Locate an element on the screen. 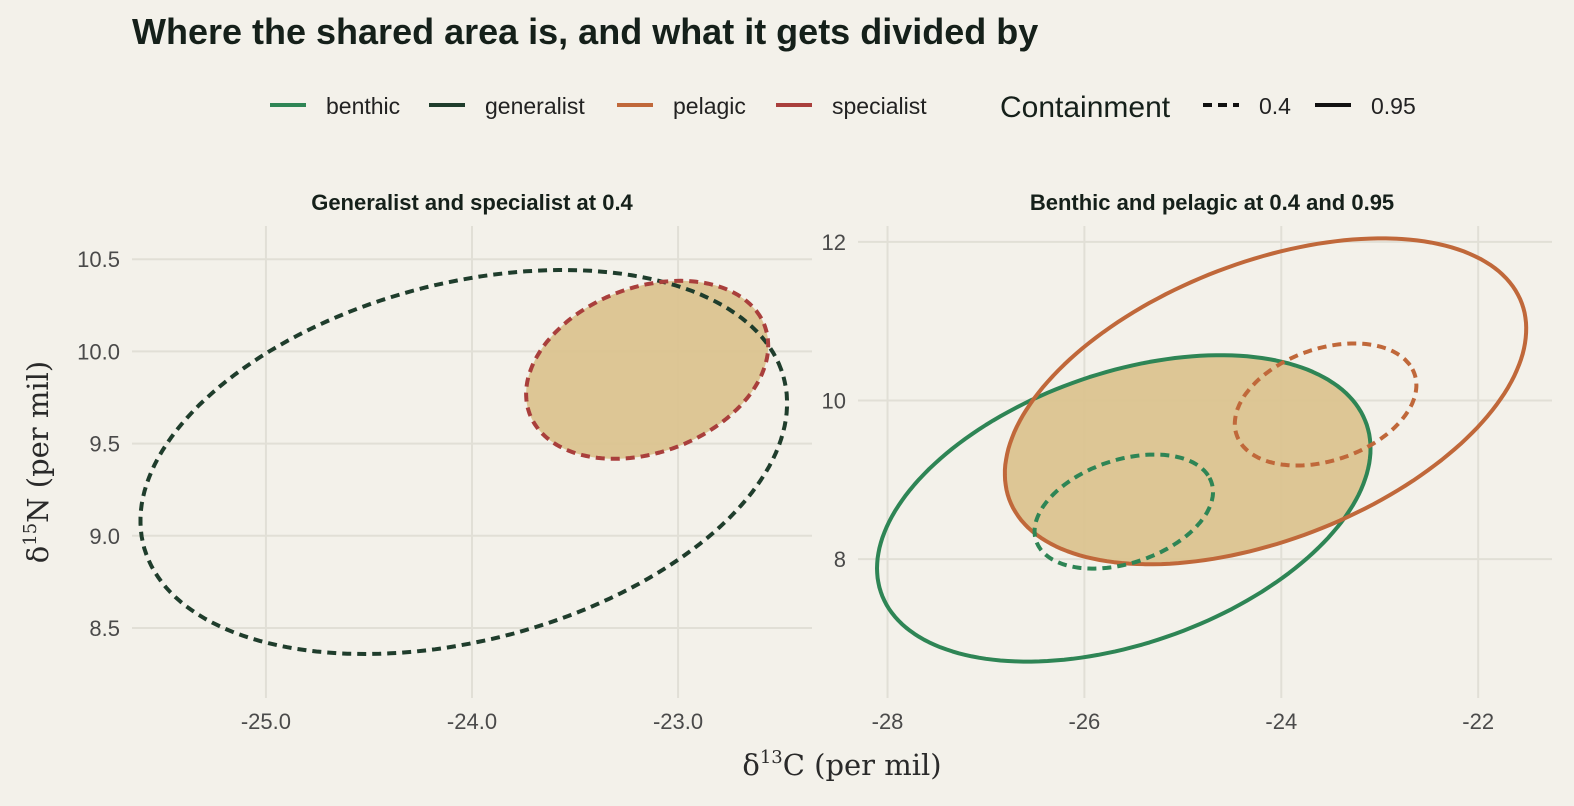 This screenshot has height=806, width=1574. y-tick-label: 8.5 is located at coordinates (104, 628).